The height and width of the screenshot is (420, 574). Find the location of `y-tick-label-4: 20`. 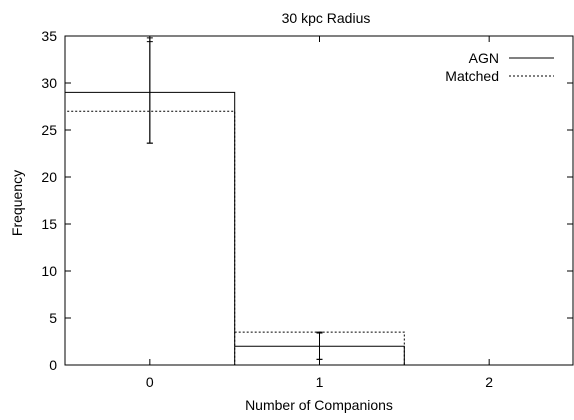

y-tick-label-4: 20 is located at coordinates (49, 177).